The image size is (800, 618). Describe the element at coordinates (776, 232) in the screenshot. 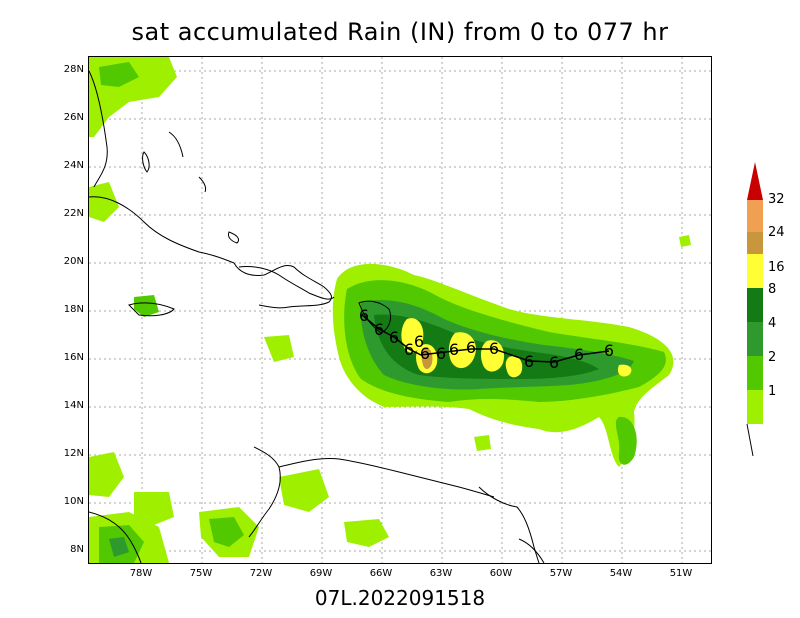

I see `legend-label-24: 24` at that location.